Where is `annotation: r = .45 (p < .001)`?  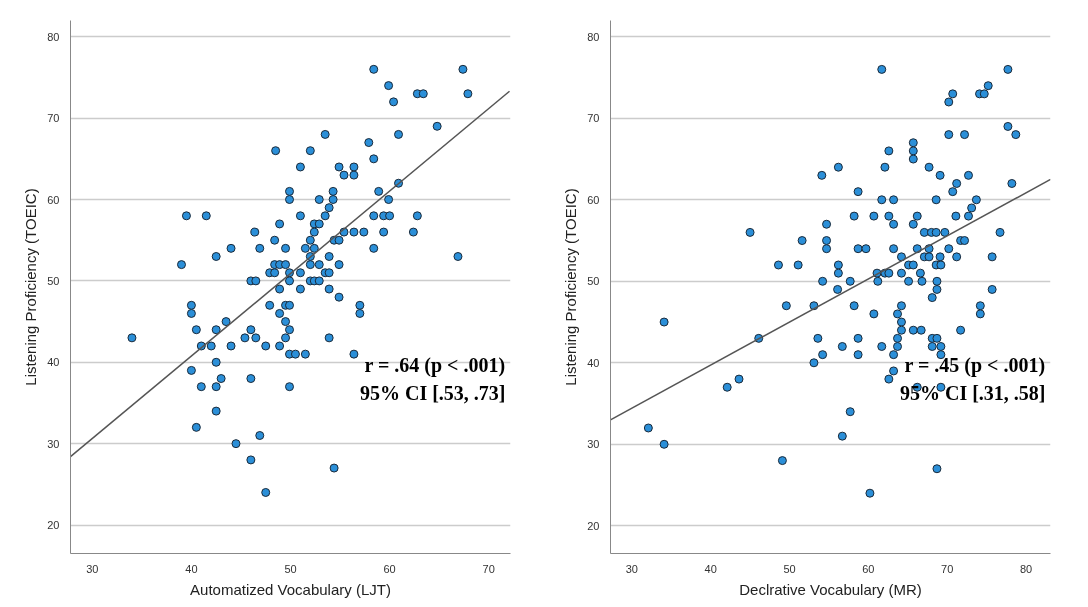
annotation: r = .45 (p < .001) is located at coordinates (975, 365).